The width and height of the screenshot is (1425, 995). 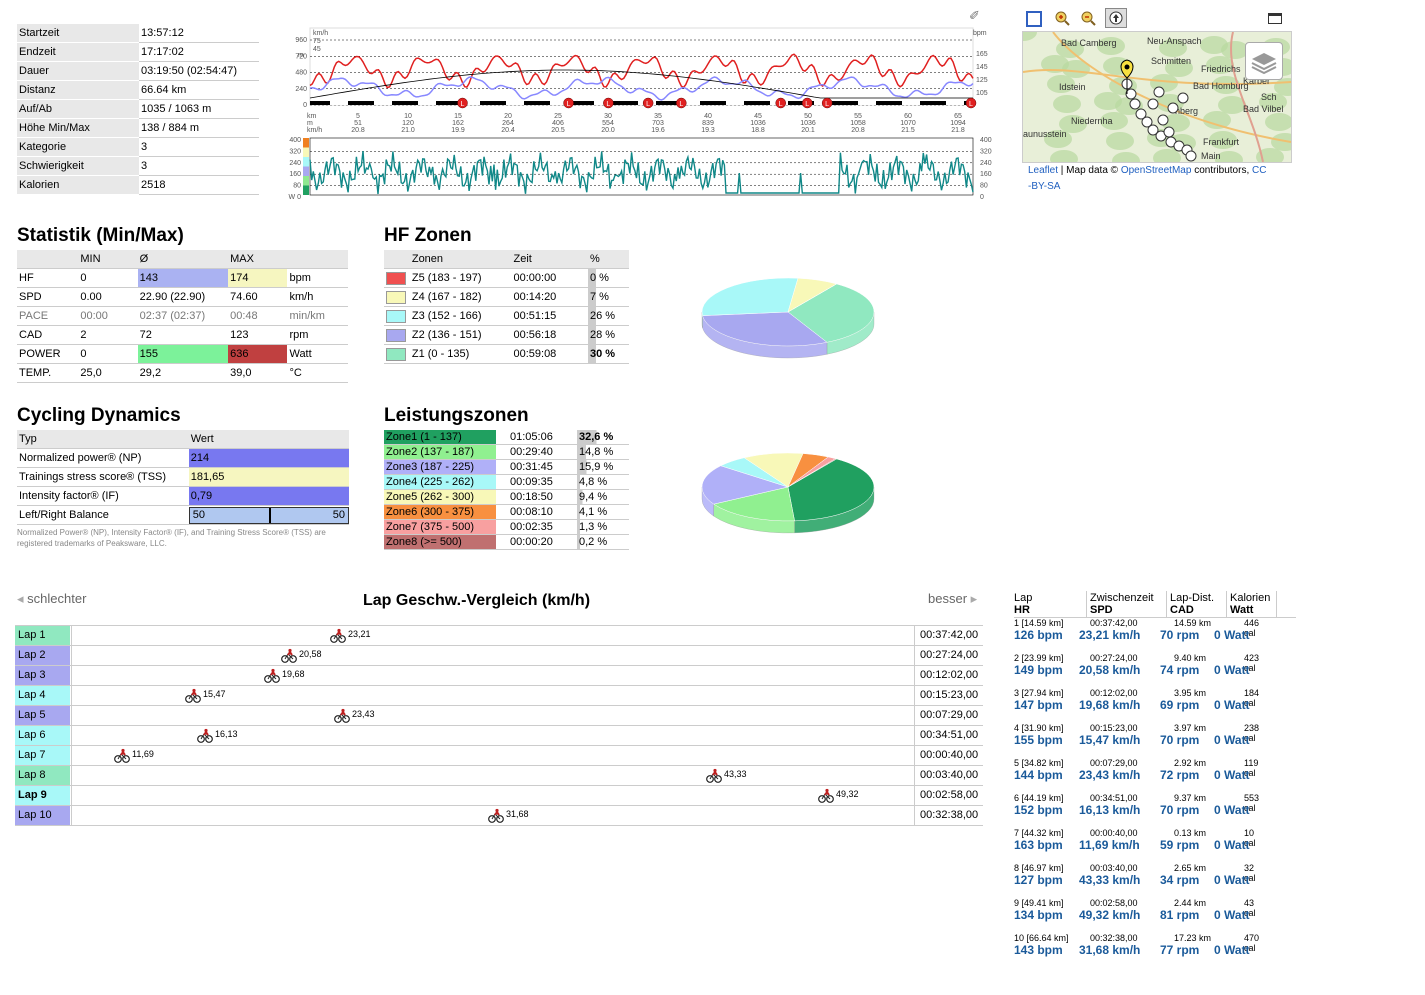 I want to click on maximize-icon, so click(x=1275, y=18).